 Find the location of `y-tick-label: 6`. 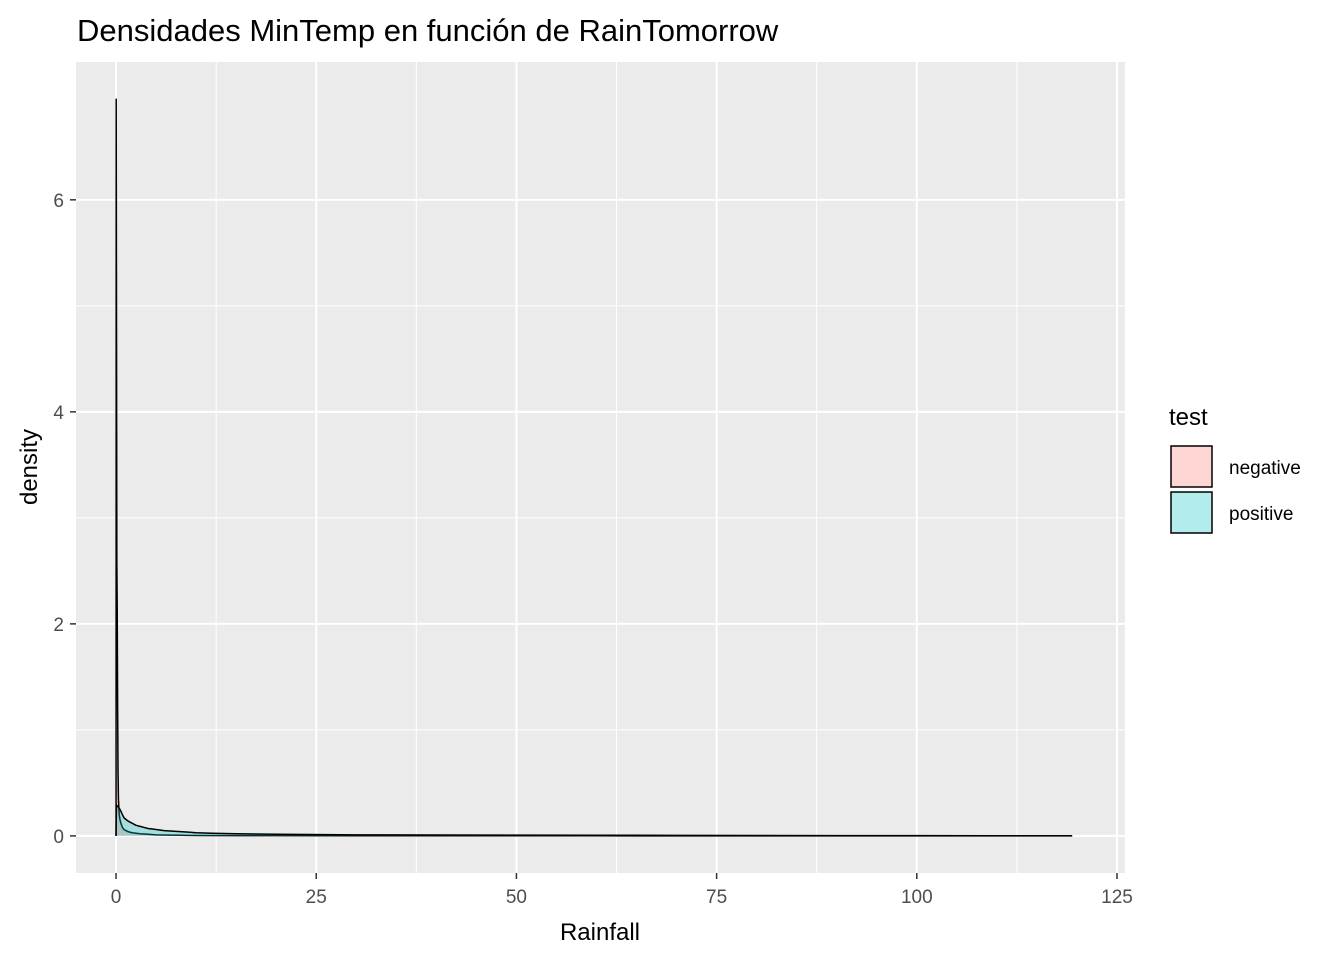

y-tick-label: 6 is located at coordinates (58, 201).